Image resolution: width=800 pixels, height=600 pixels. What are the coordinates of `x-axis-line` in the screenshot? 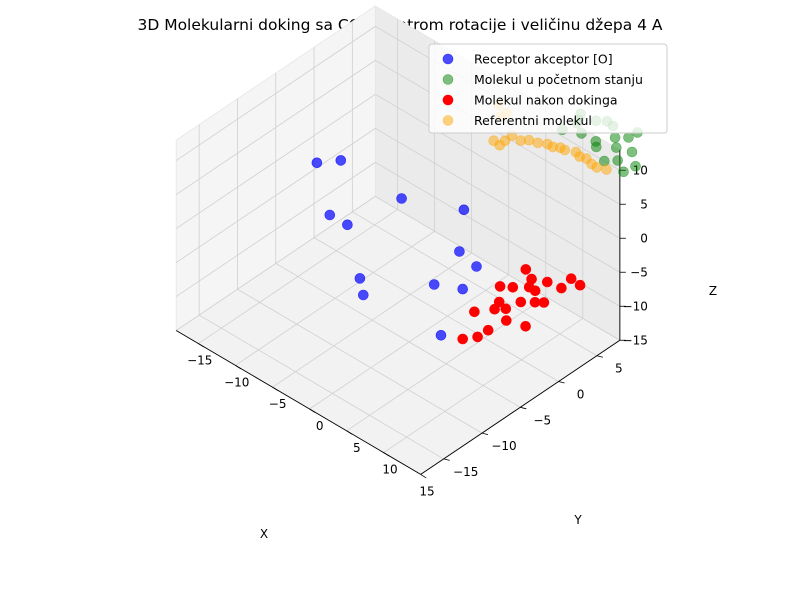 It's located at (298, 402).